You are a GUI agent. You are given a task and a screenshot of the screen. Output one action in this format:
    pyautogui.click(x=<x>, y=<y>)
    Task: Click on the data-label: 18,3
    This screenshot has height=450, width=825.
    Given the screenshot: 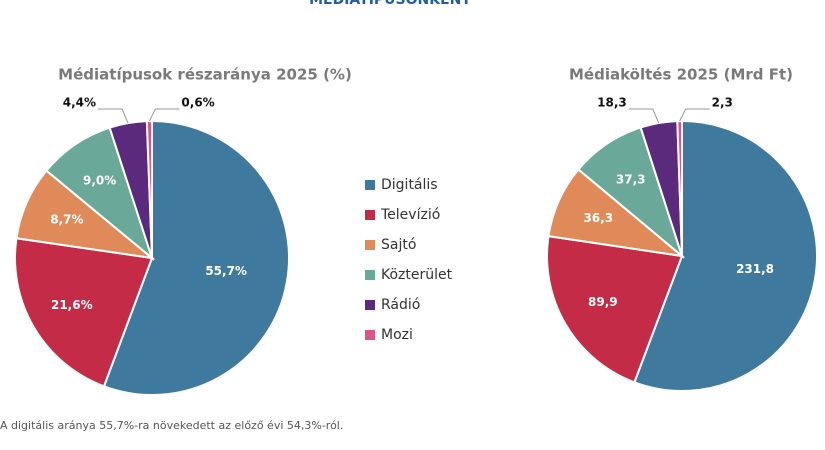 What is the action you would take?
    pyautogui.click(x=612, y=103)
    